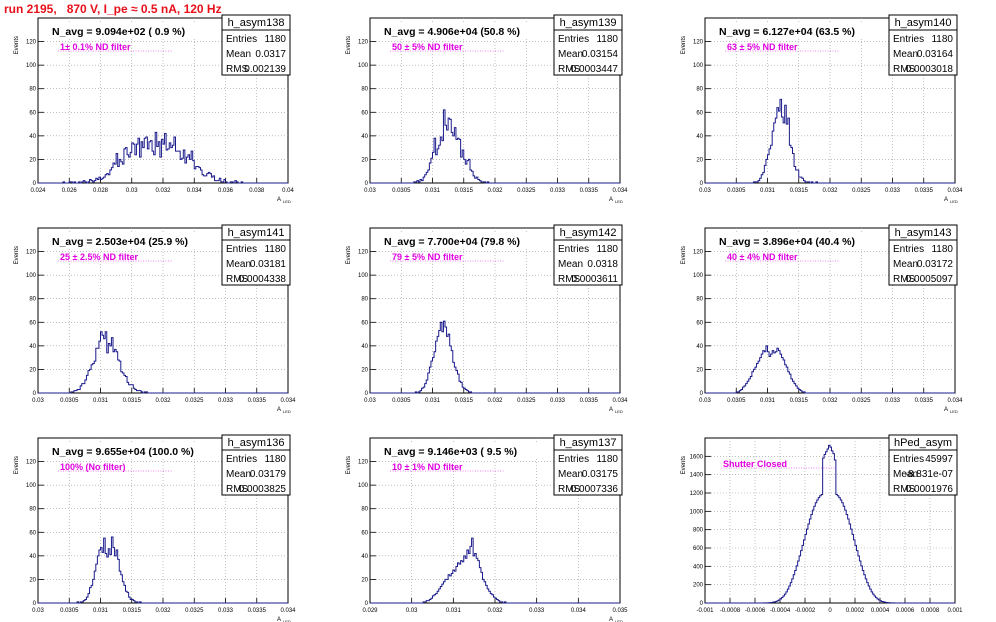 Image resolution: width=996 pixels, height=622 pixels. Describe the element at coordinates (268, 264) in the screenshot. I see `stats-value: 0.03181` at that location.